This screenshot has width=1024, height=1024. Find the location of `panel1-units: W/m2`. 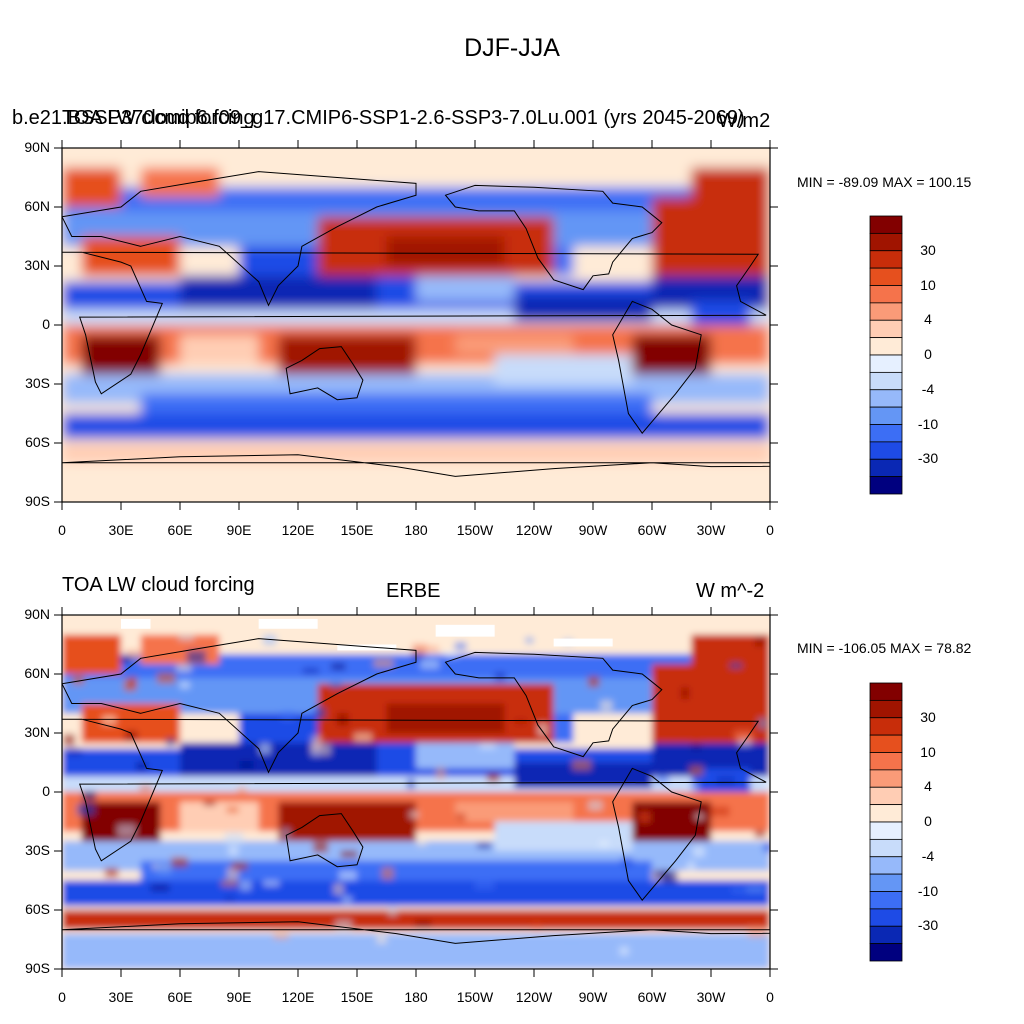

panel1-units: W/m2 is located at coordinates (744, 121).